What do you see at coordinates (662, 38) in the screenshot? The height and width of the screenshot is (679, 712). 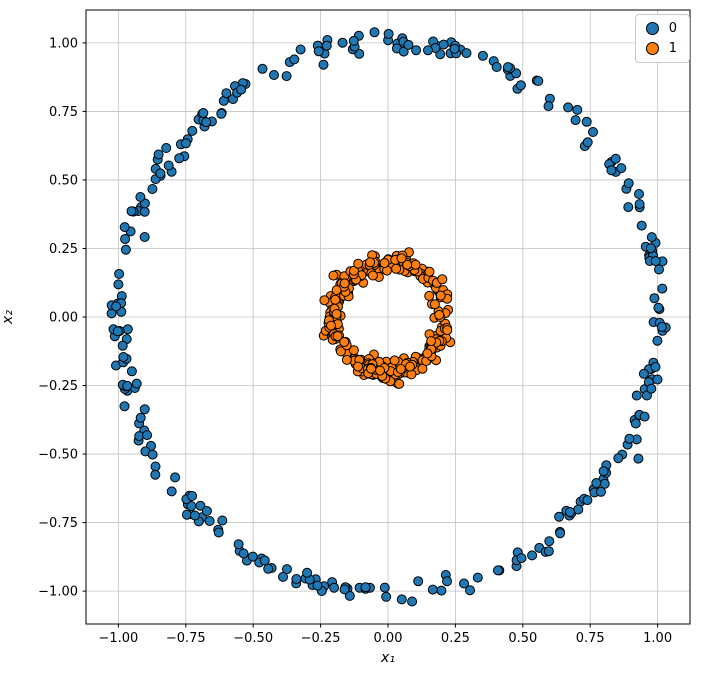 I see `legend: 0 1` at bounding box center [662, 38].